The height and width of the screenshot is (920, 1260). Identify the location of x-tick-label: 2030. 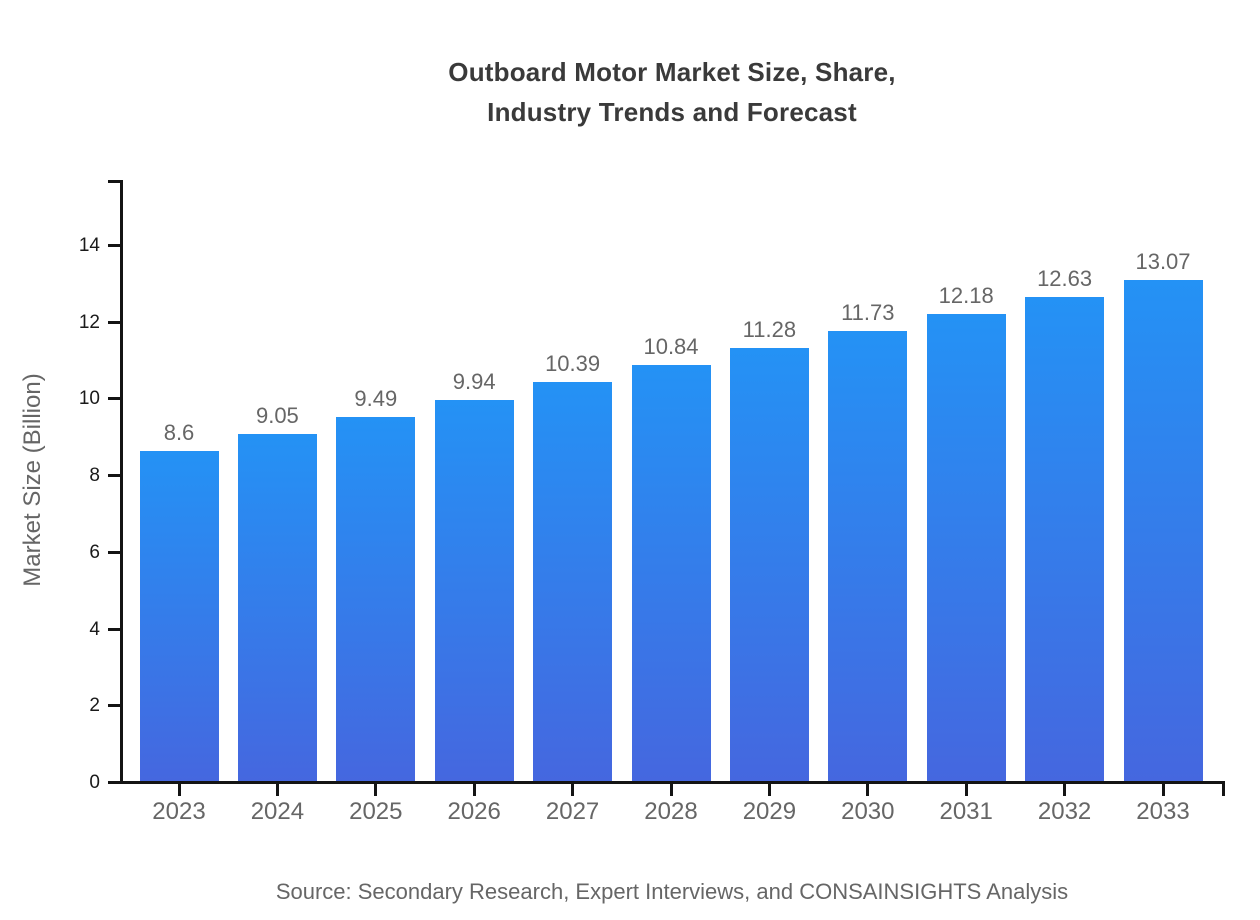
(868, 811).